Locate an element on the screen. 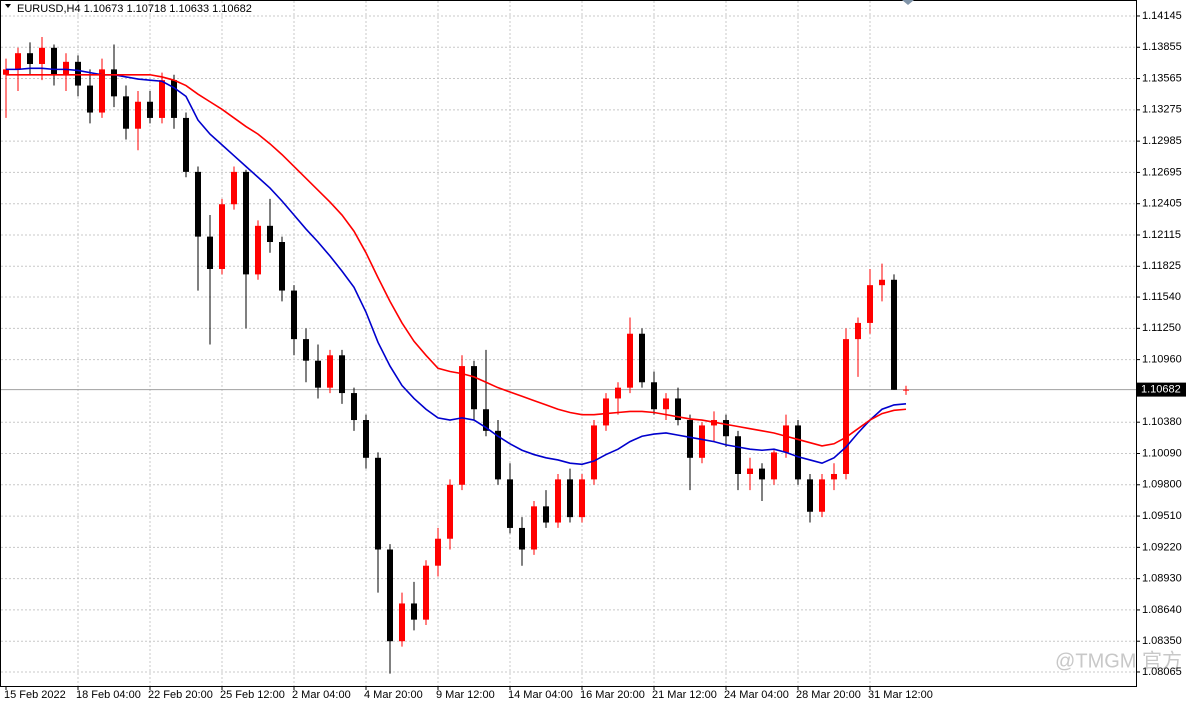 Image resolution: width=1190 pixels, height=704 pixels. x-tick-label: 25 Feb 12:00 is located at coordinates (252, 695).